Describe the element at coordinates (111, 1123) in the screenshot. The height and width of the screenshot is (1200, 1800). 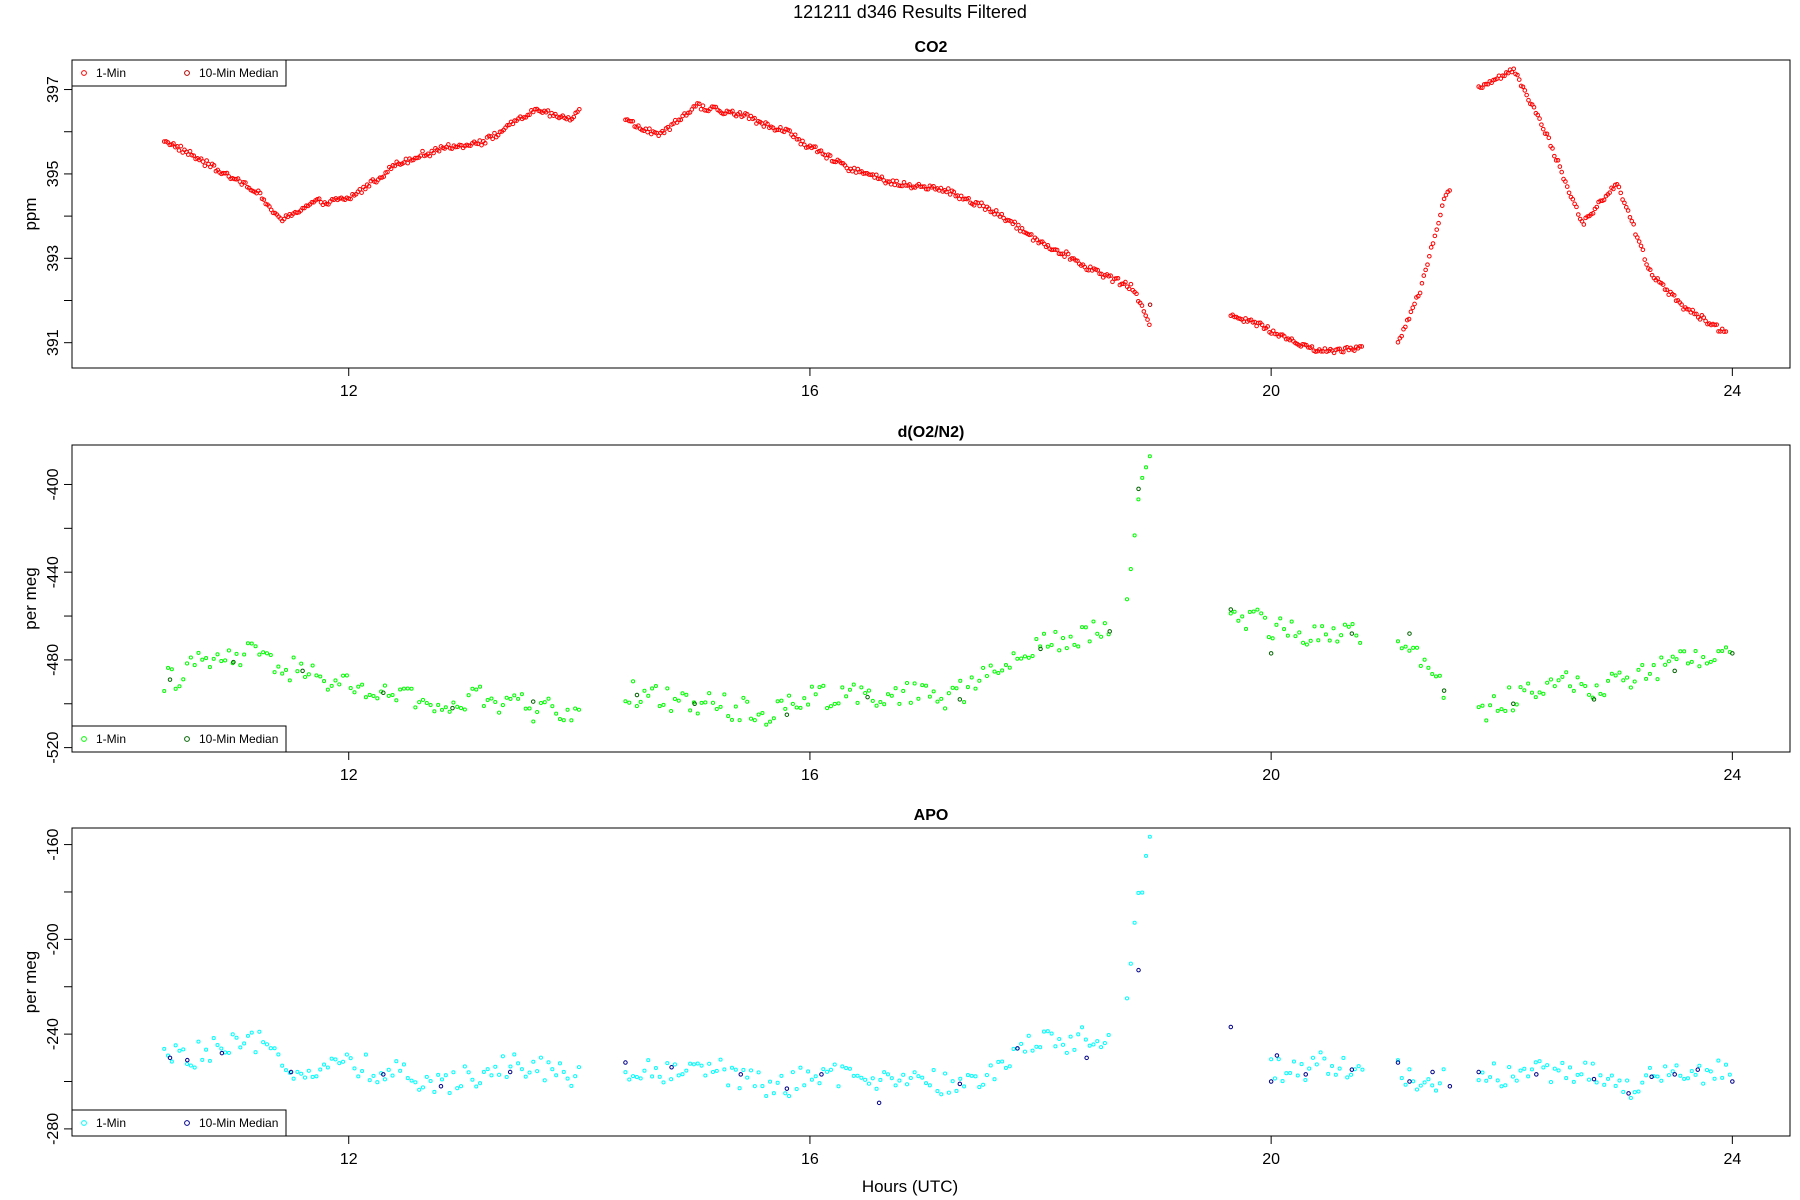
I see `legend-label: 1-Min` at that location.